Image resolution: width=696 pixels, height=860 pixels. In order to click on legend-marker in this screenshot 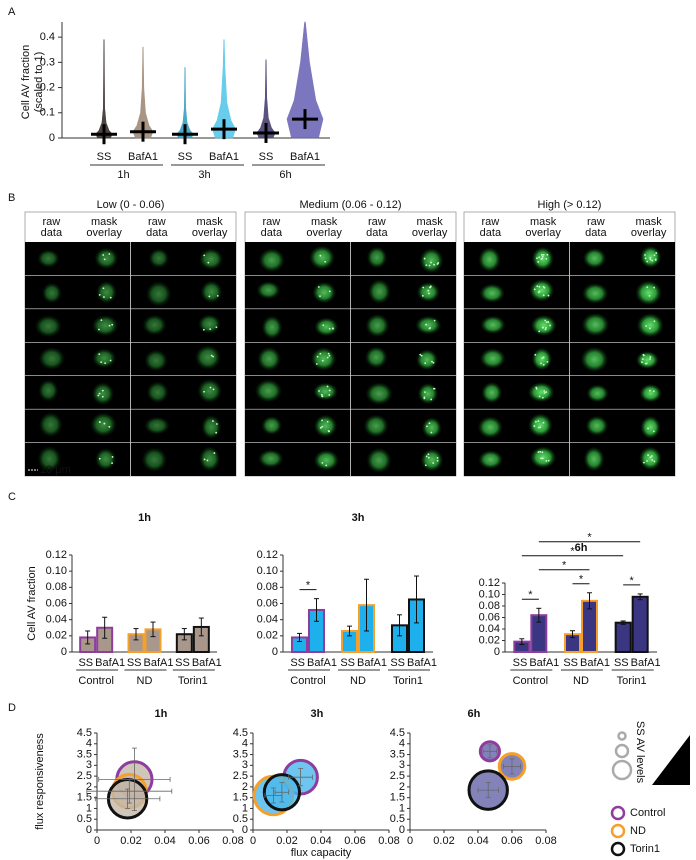, I will do `click(618, 831)`.